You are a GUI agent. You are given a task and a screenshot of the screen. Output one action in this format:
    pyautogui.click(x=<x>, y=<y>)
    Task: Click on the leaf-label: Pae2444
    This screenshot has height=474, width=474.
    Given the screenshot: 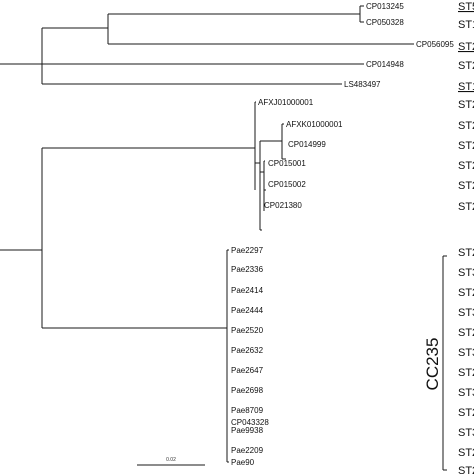 What is the action you would take?
    pyautogui.click(x=247, y=310)
    